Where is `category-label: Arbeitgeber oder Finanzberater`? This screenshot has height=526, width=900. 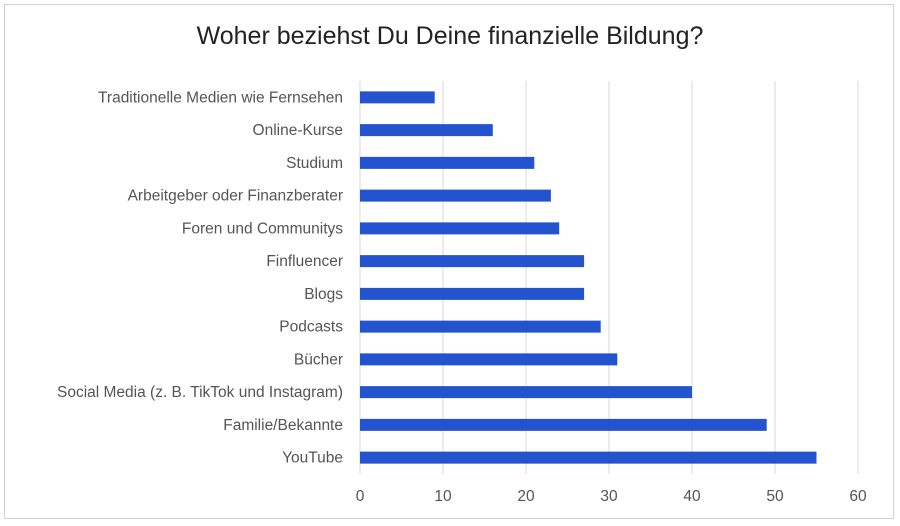 category-label: Arbeitgeber oder Finanzberater is located at coordinates (235, 196).